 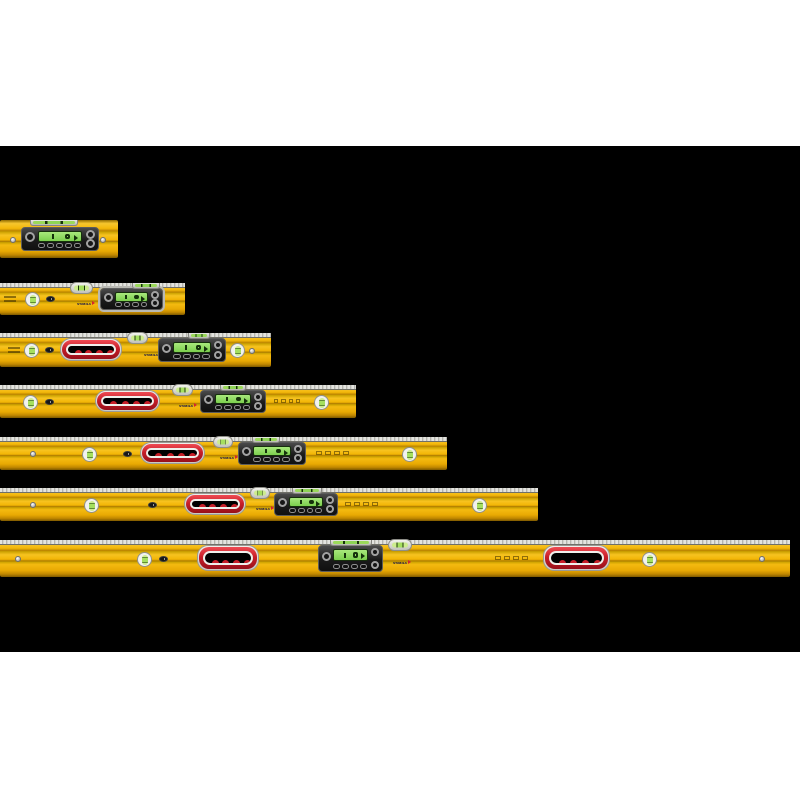 I want to click on level-1-shortest, so click(x=59, y=239).